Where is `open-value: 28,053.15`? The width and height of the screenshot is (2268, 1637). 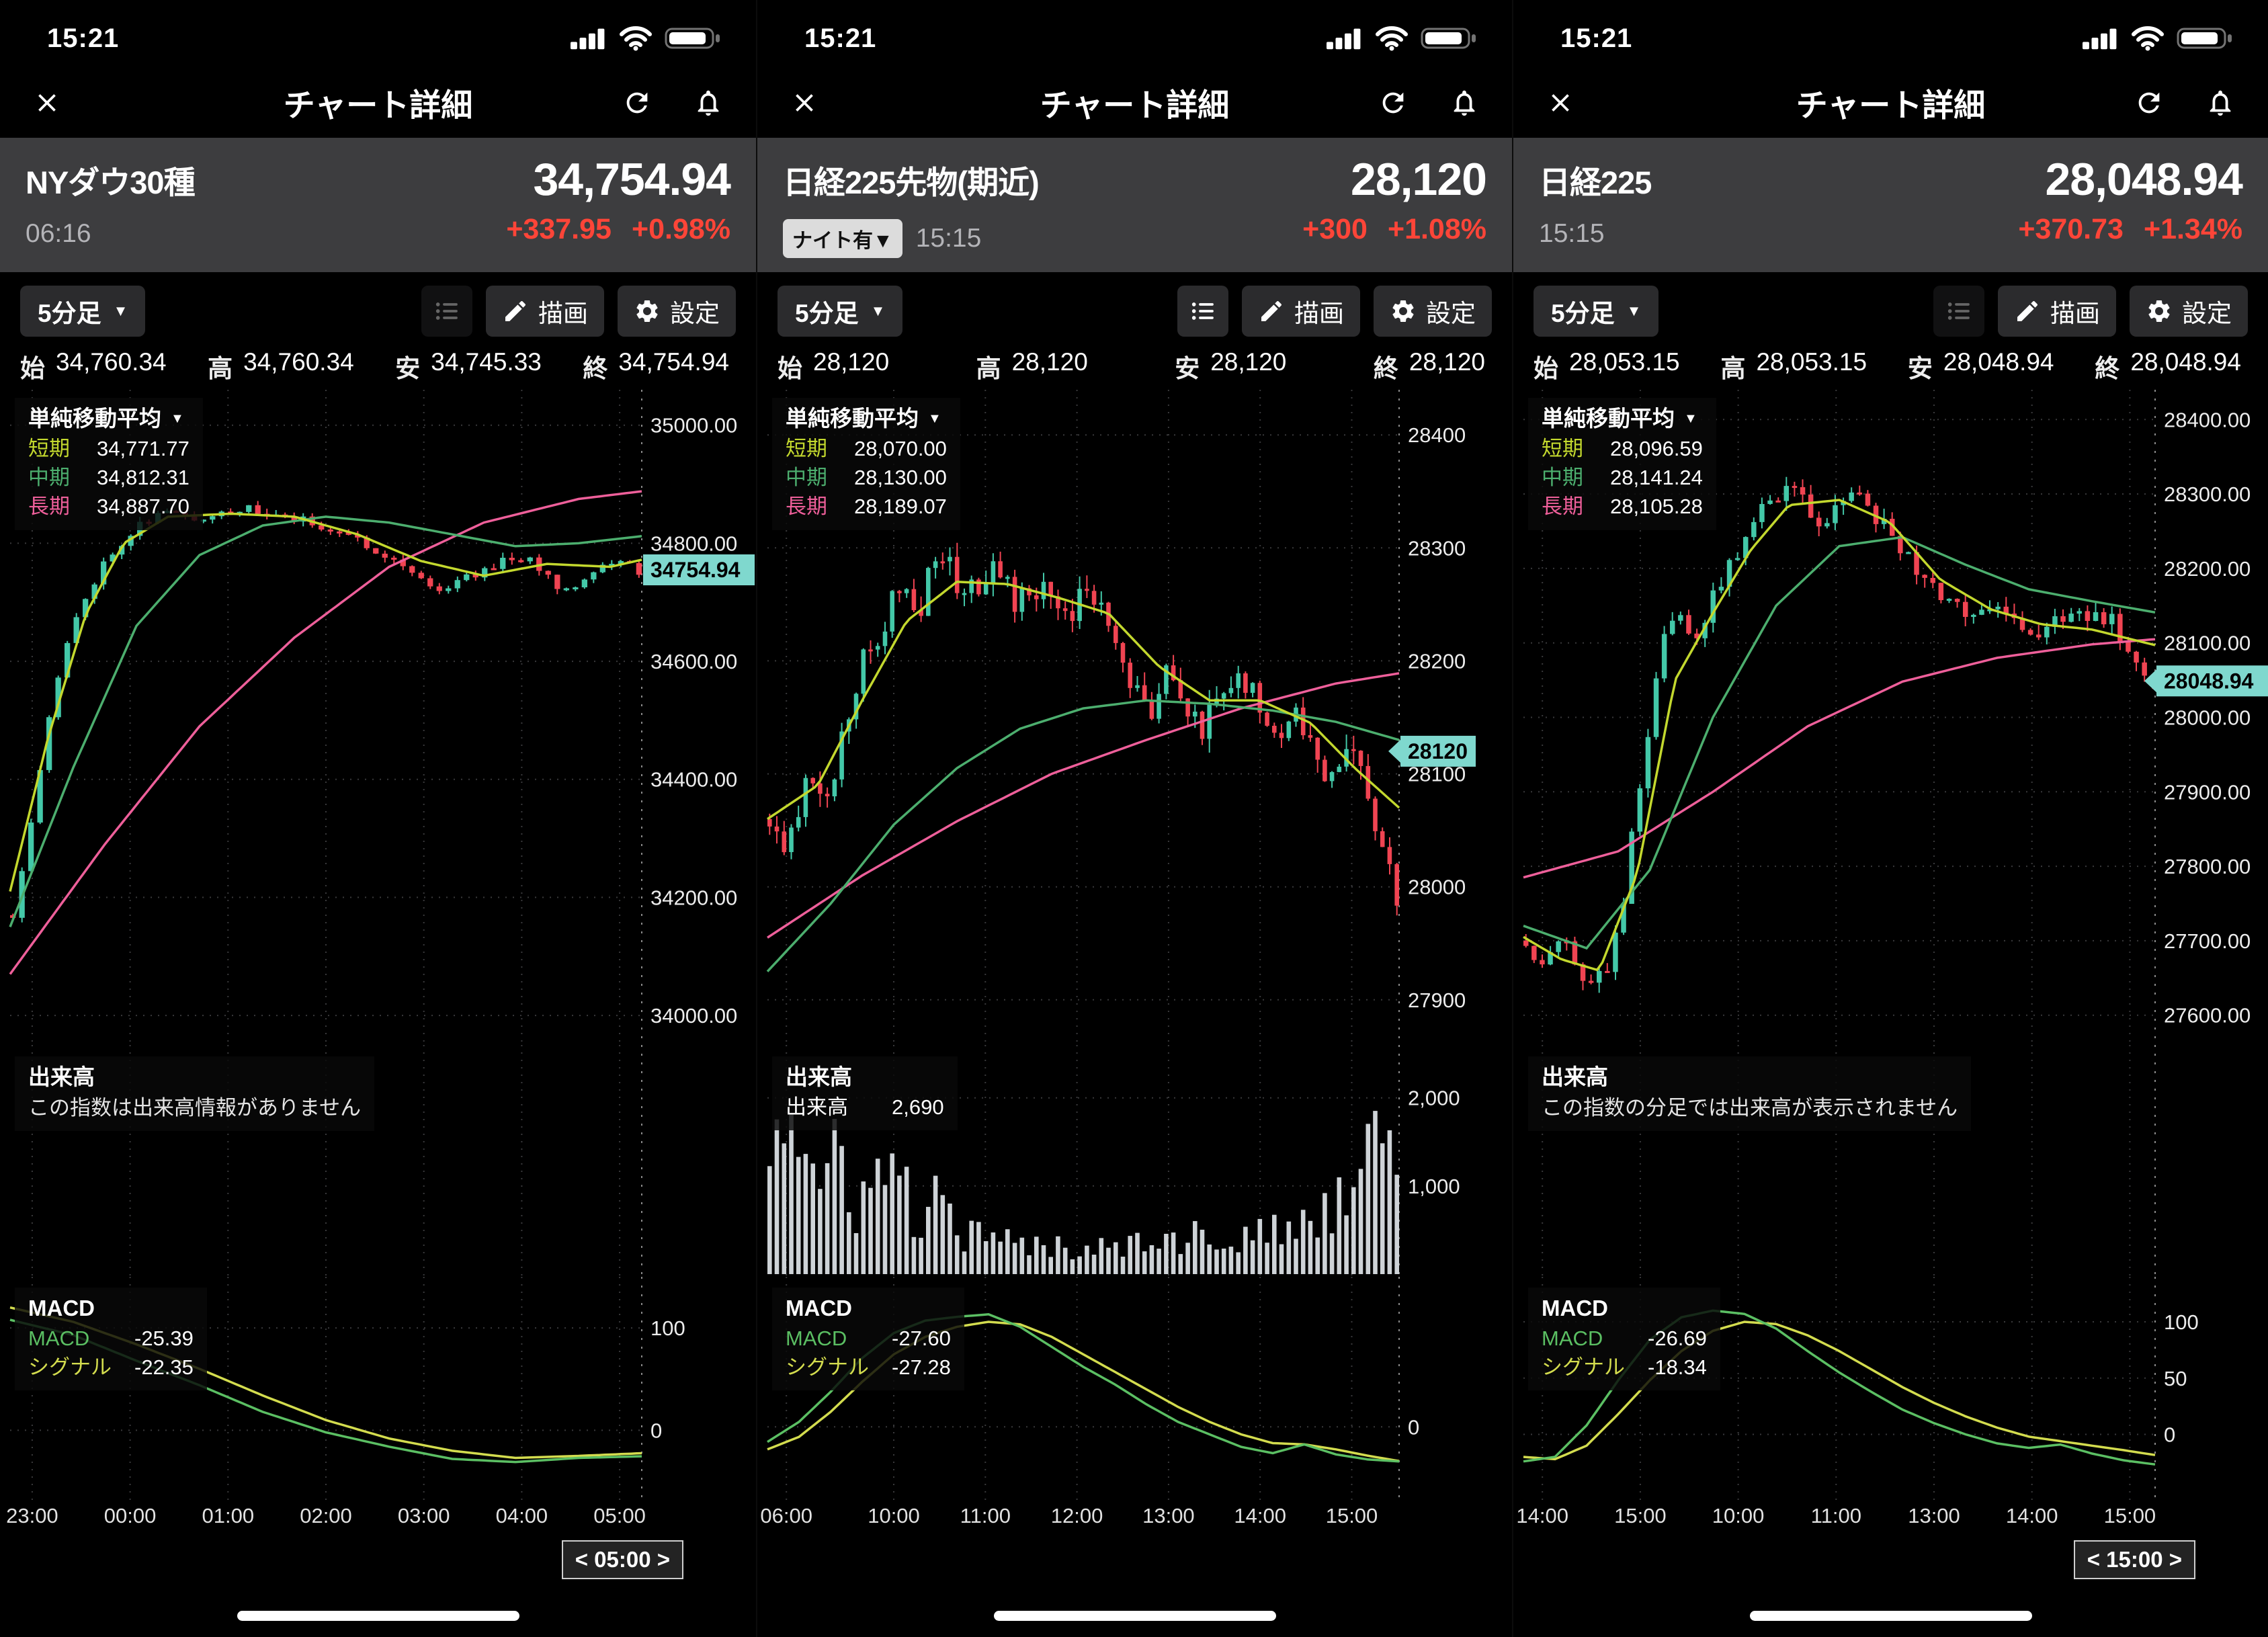 open-value: 28,053.15 is located at coordinates (1624, 362).